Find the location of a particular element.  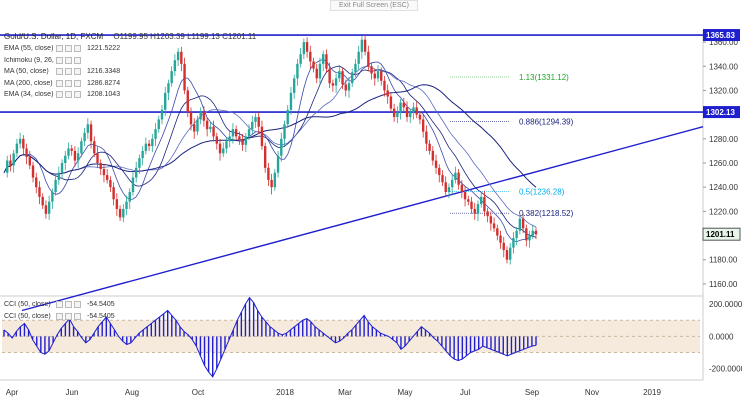

x-tick-label: May is located at coordinates (404, 392).